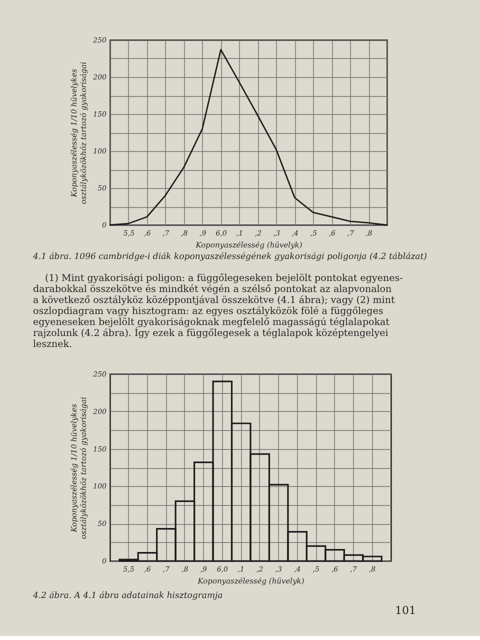 This screenshot has width=480, height=640. Describe the element at coordinates (405, 610) in the screenshot. I see `text: 101` at that location.